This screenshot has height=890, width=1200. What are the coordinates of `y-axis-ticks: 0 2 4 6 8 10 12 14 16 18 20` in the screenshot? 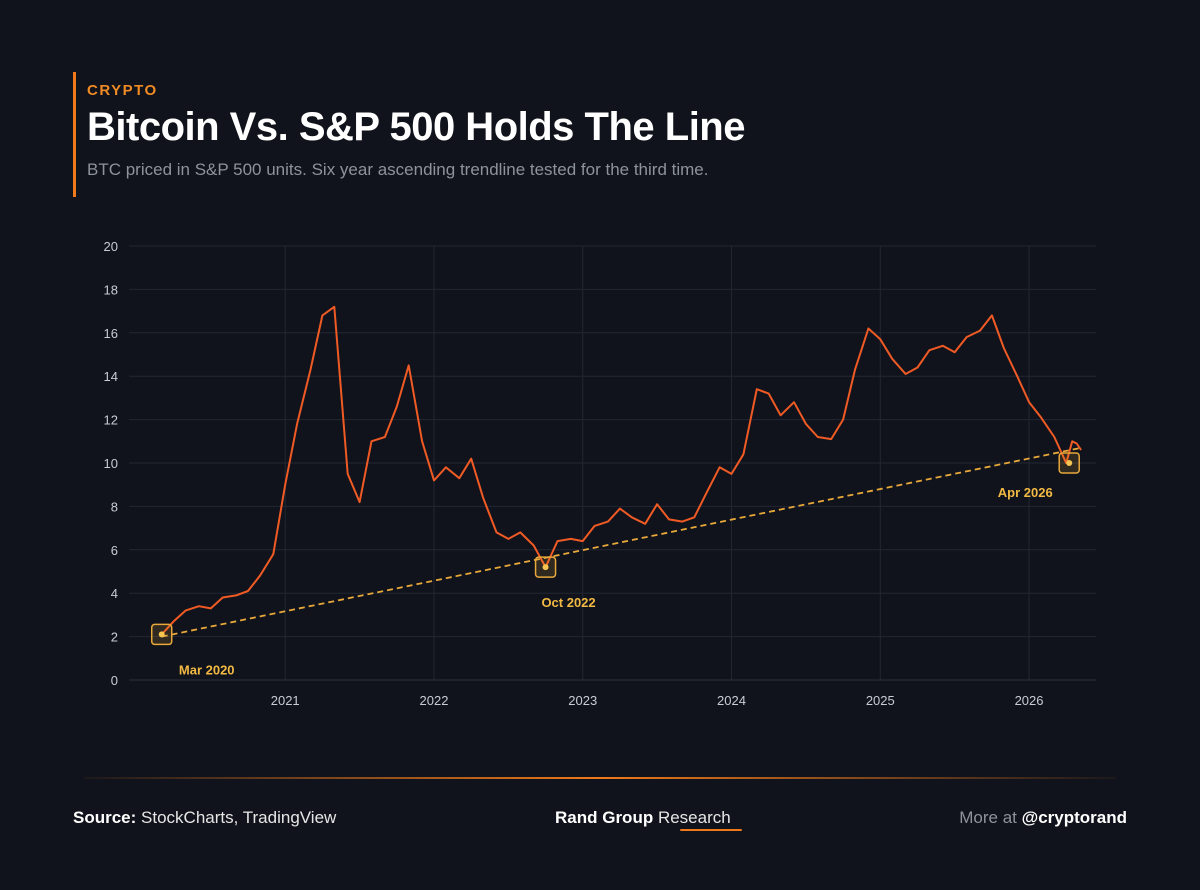 It's located at (111, 463).